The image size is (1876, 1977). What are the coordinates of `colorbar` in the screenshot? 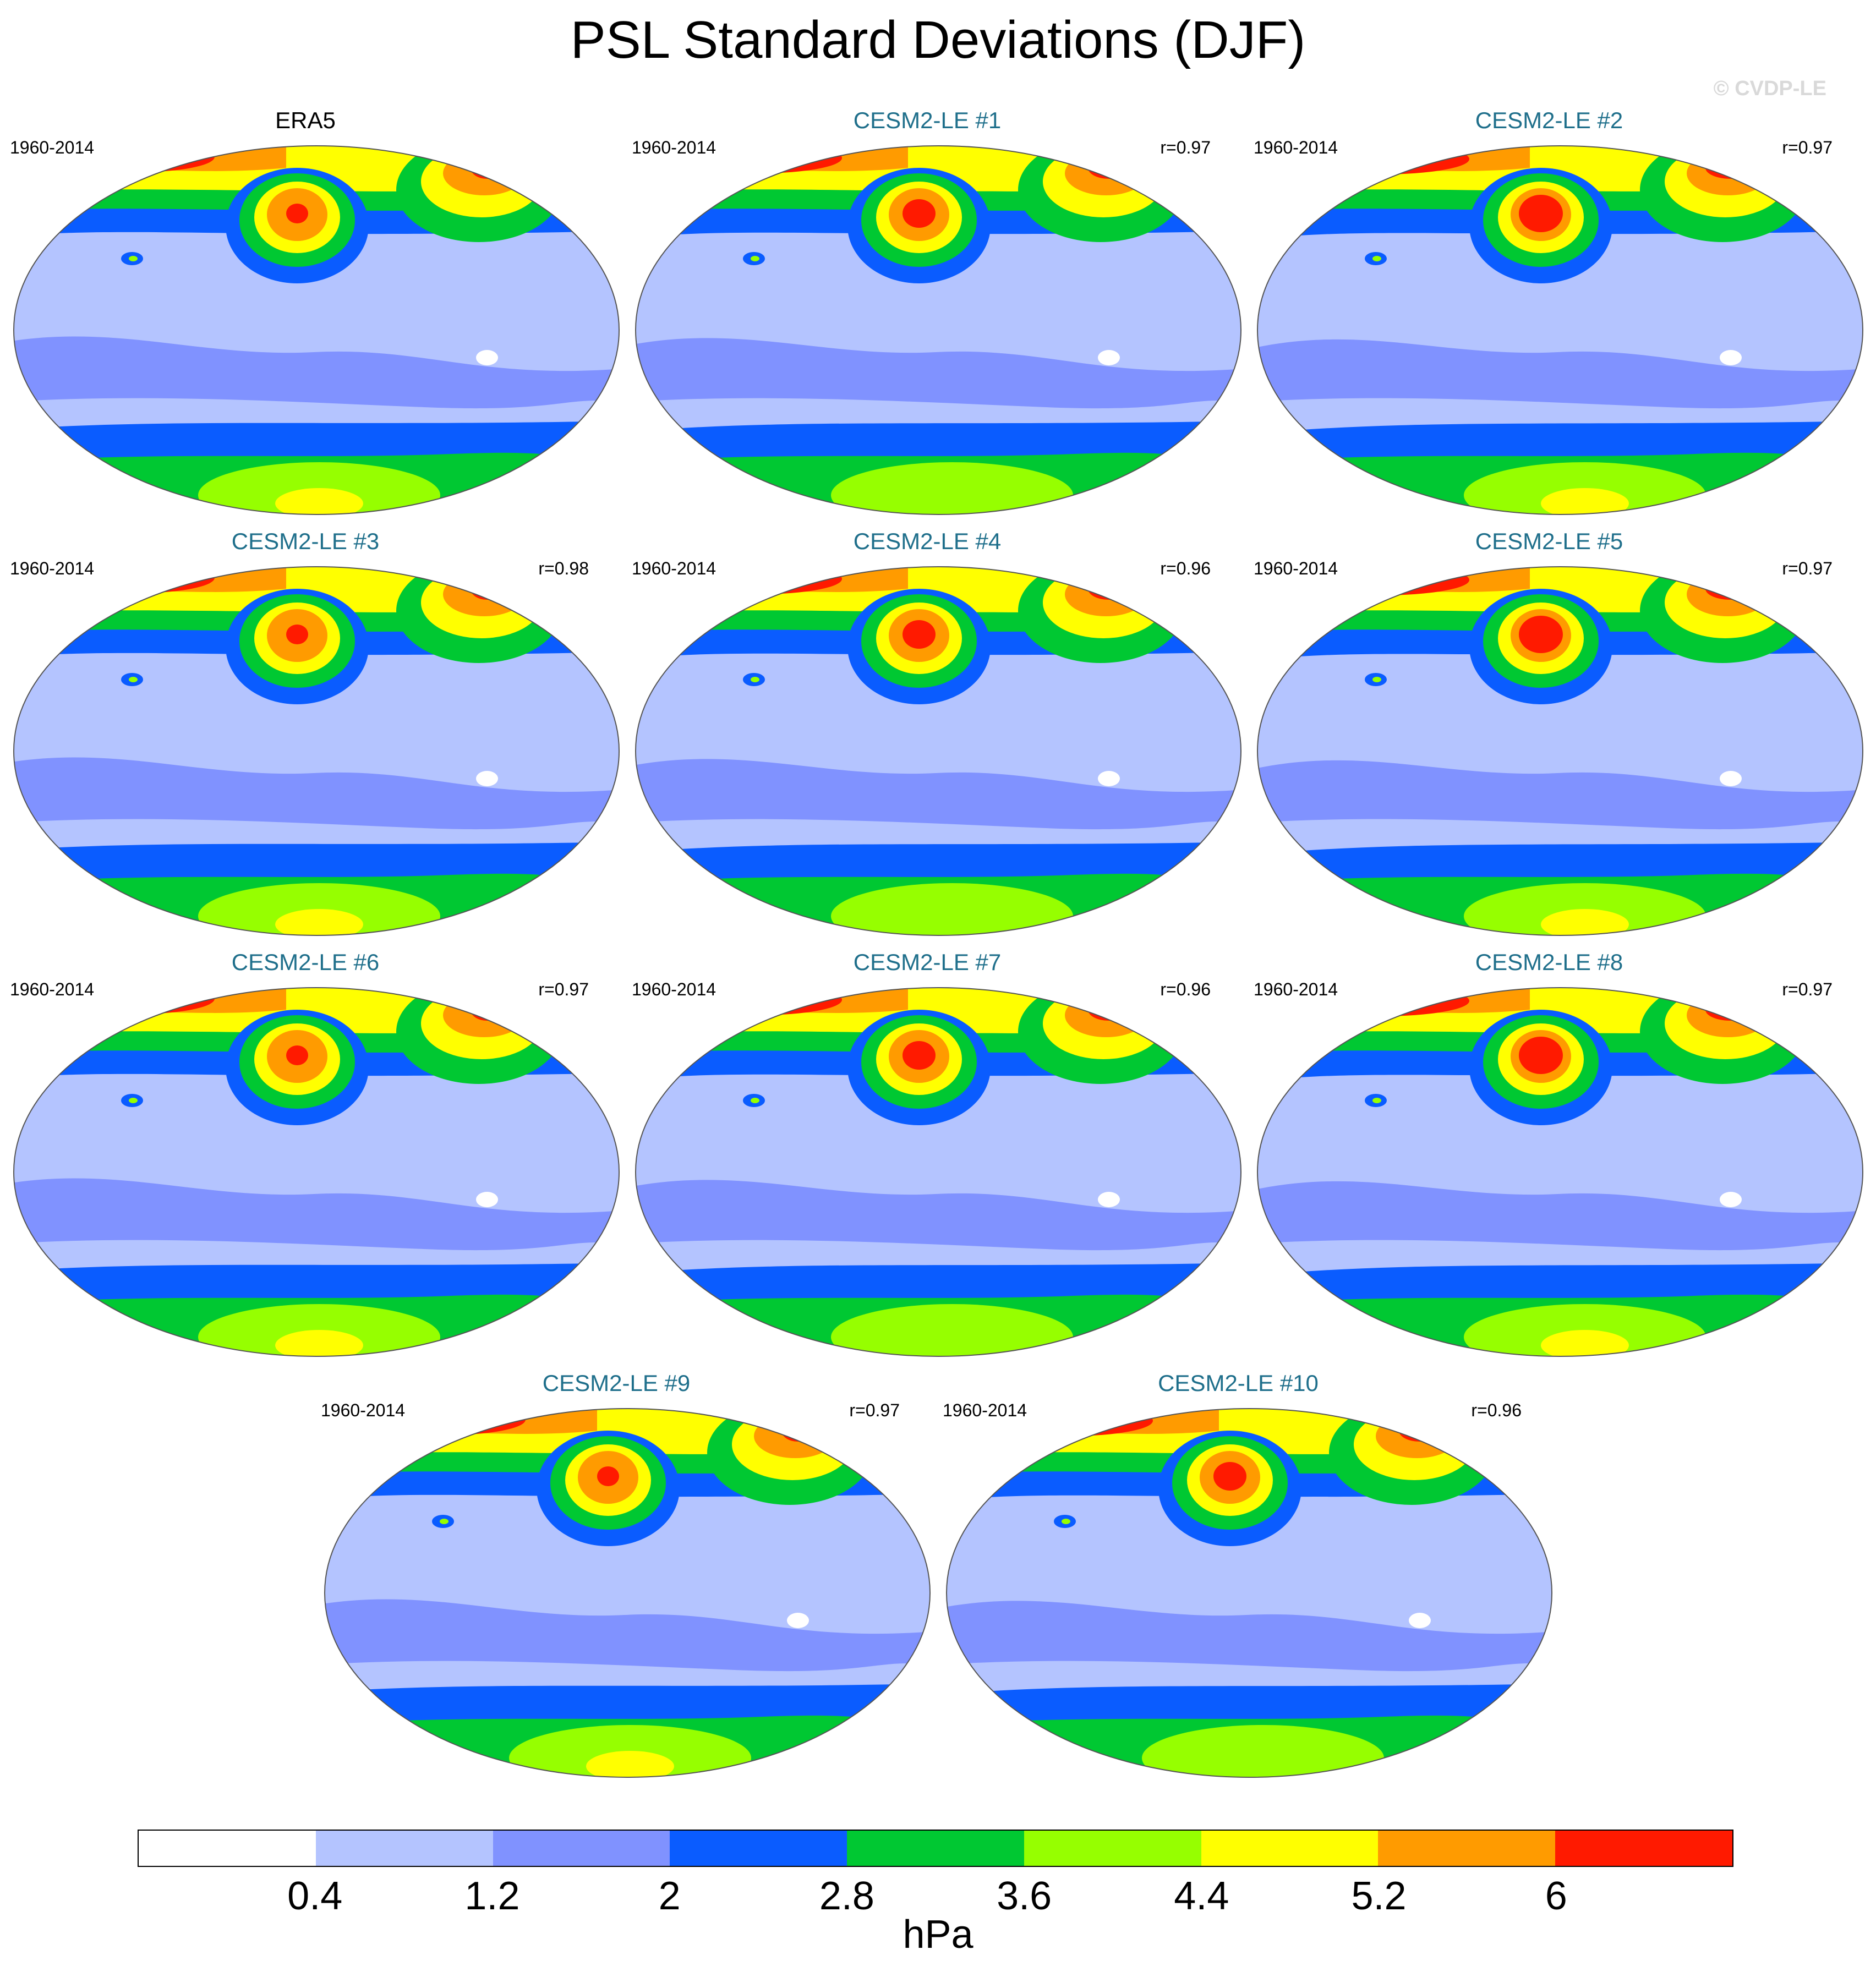 It's located at (936, 1848).